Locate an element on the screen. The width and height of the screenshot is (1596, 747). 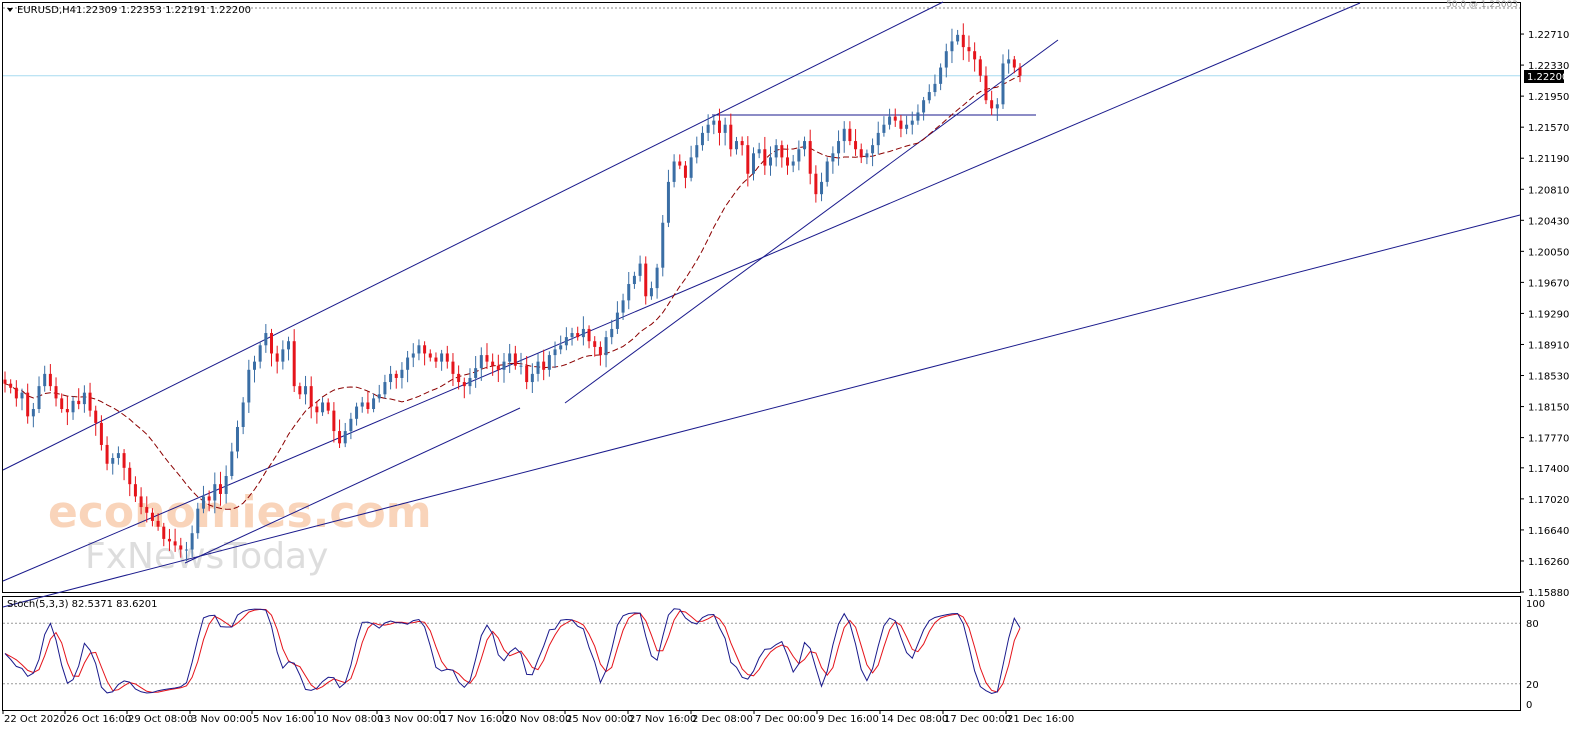
stoch-level-label: 80 is located at coordinates (1532, 624).